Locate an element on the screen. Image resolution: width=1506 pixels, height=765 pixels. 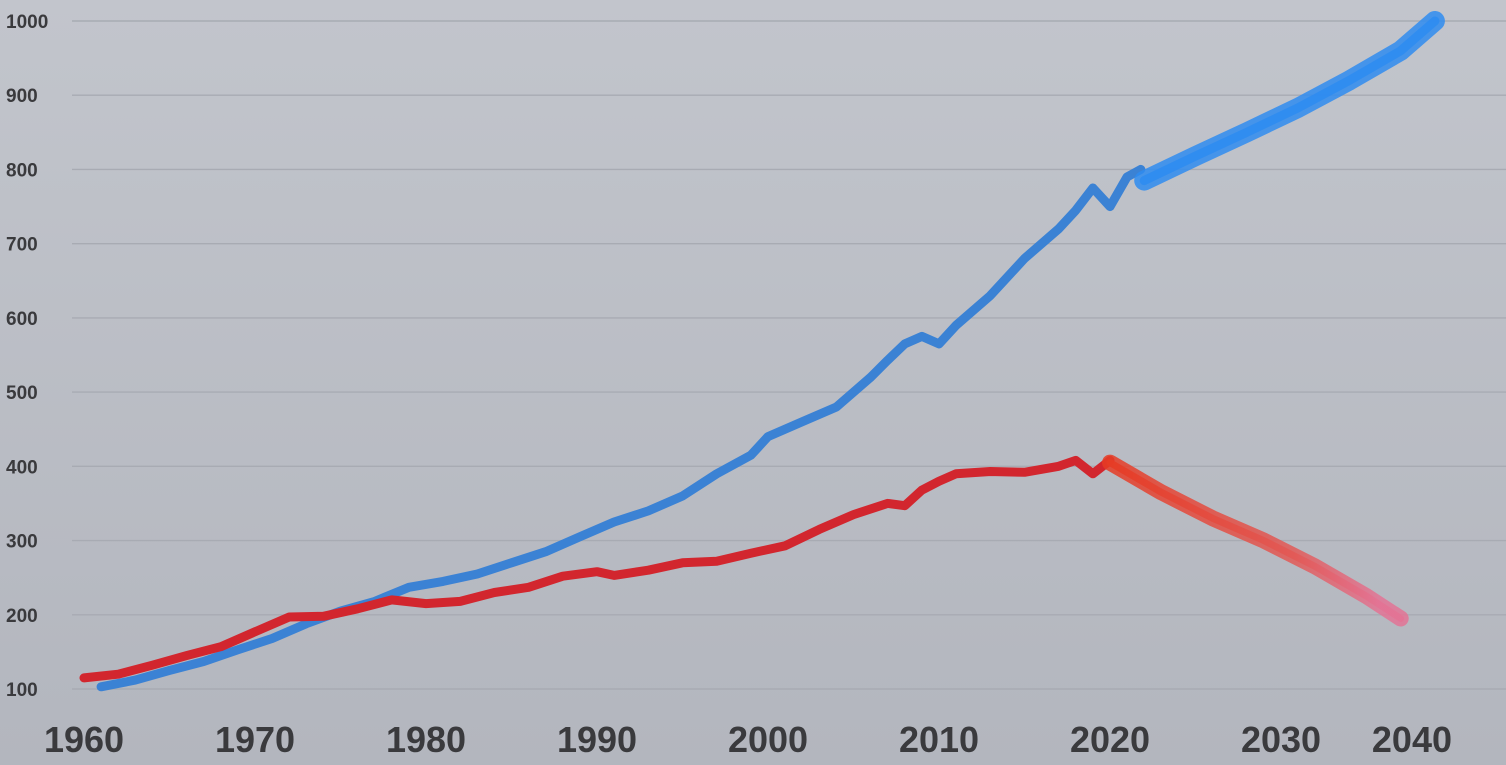
y-tick-label-1000: 1000 is located at coordinates (27, 22).